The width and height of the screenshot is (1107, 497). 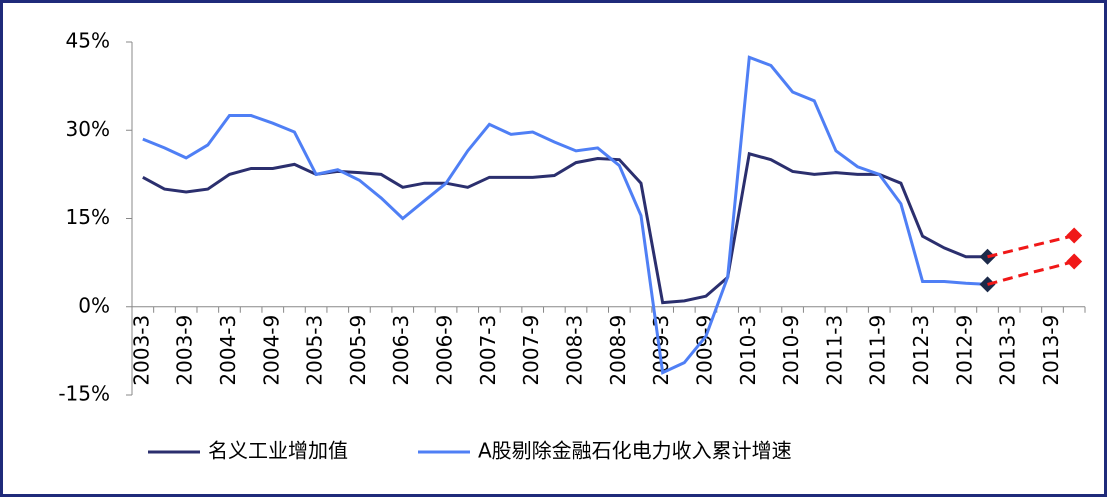 What do you see at coordinates (1051, 350) in the screenshot?
I see `x-tick-label: 2013-9` at bounding box center [1051, 350].